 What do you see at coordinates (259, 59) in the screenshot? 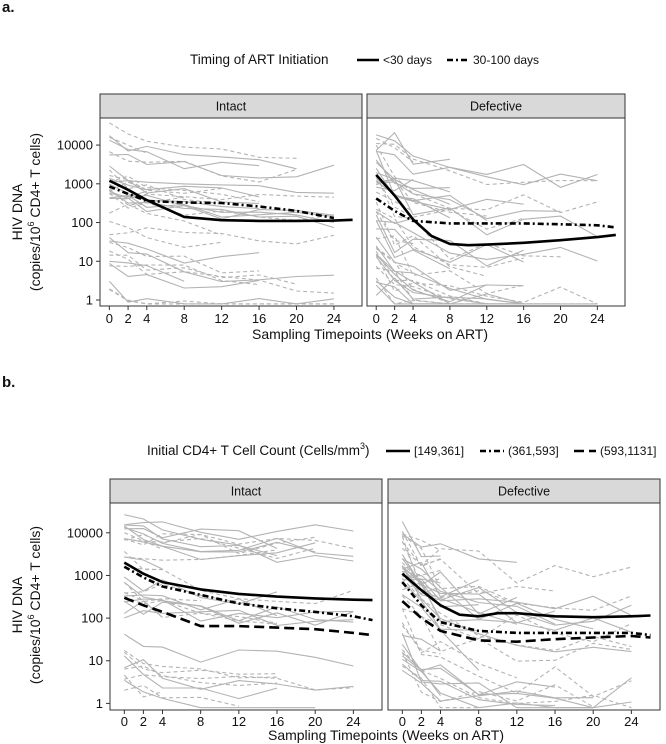
I see `legend-title: Timing of ART Initiation` at bounding box center [259, 59].